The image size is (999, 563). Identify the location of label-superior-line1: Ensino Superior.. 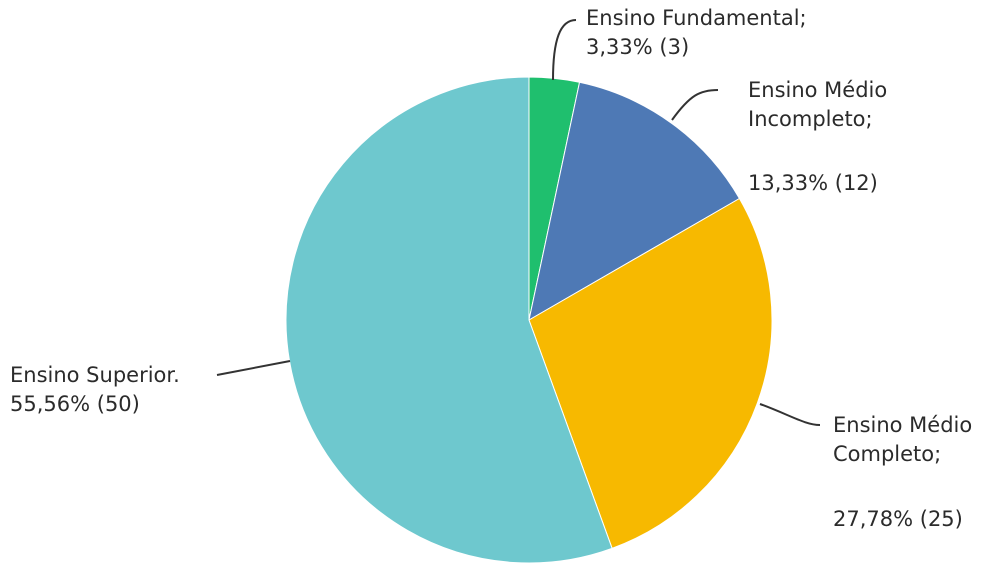
(95, 375).